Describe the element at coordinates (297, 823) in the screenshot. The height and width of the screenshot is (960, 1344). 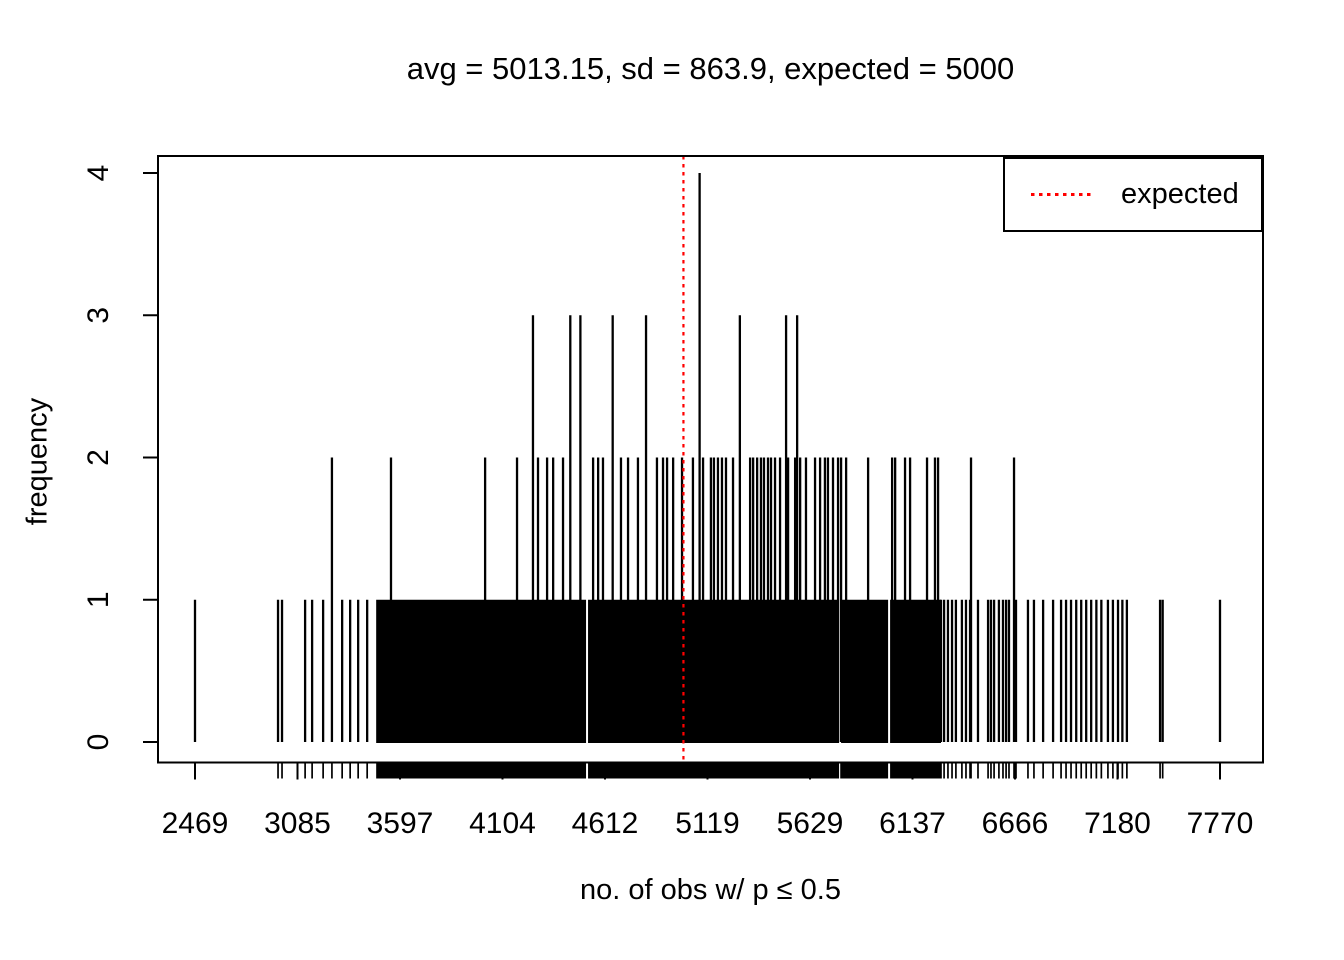
I see `svg-text: 3085` at that location.